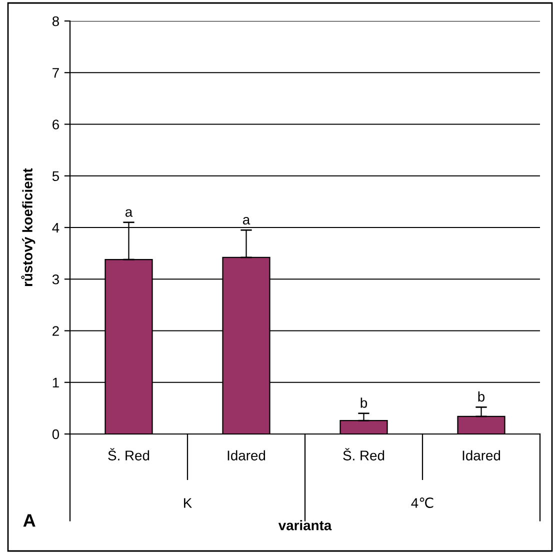 The image size is (555, 555). What do you see at coordinates (422, 502) in the screenshot?
I see `text: 4℃` at bounding box center [422, 502].